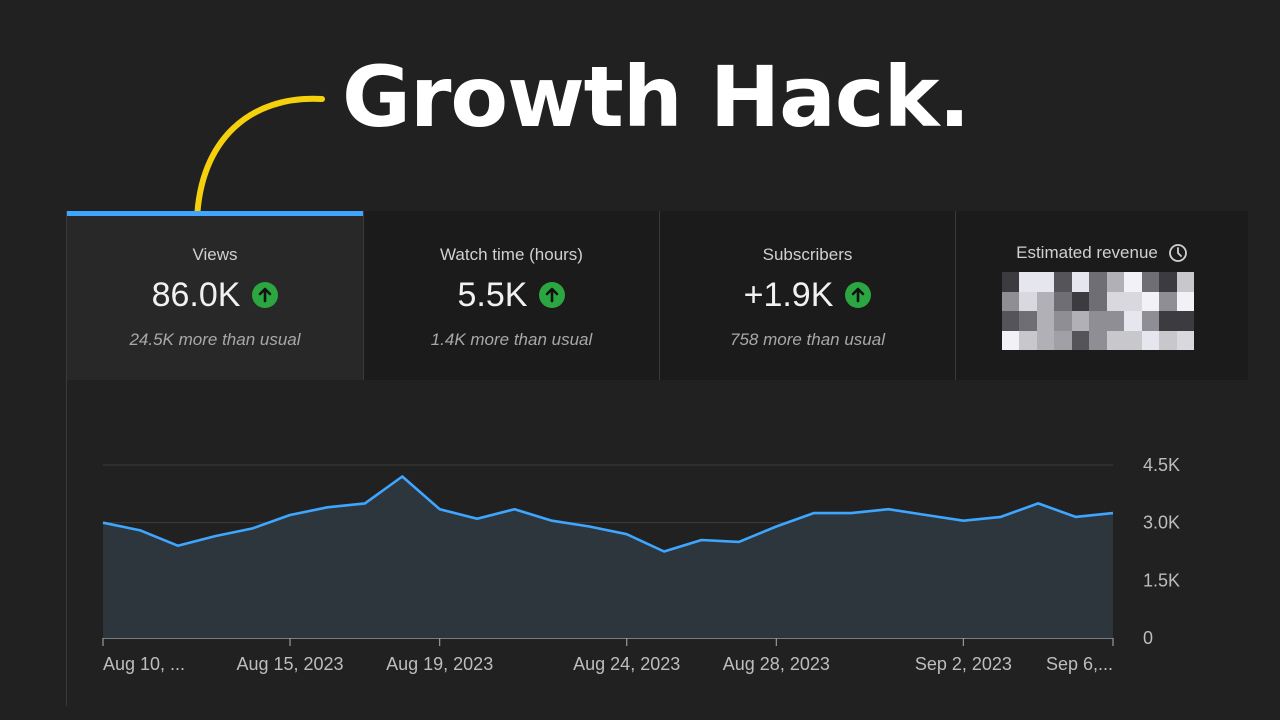 The height and width of the screenshot is (720, 1280). I want to click on card-note: 24.5K more than usual, so click(215, 339).